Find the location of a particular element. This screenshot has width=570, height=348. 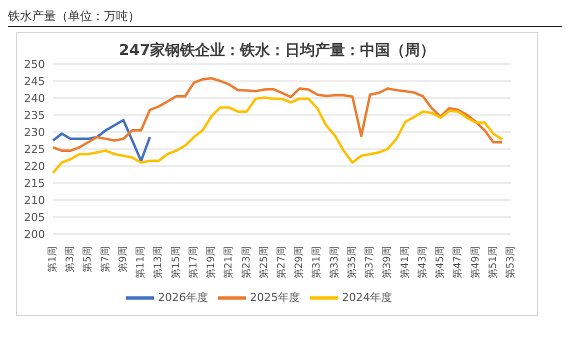

y-tick-label: 200 is located at coordinates (34, 234).